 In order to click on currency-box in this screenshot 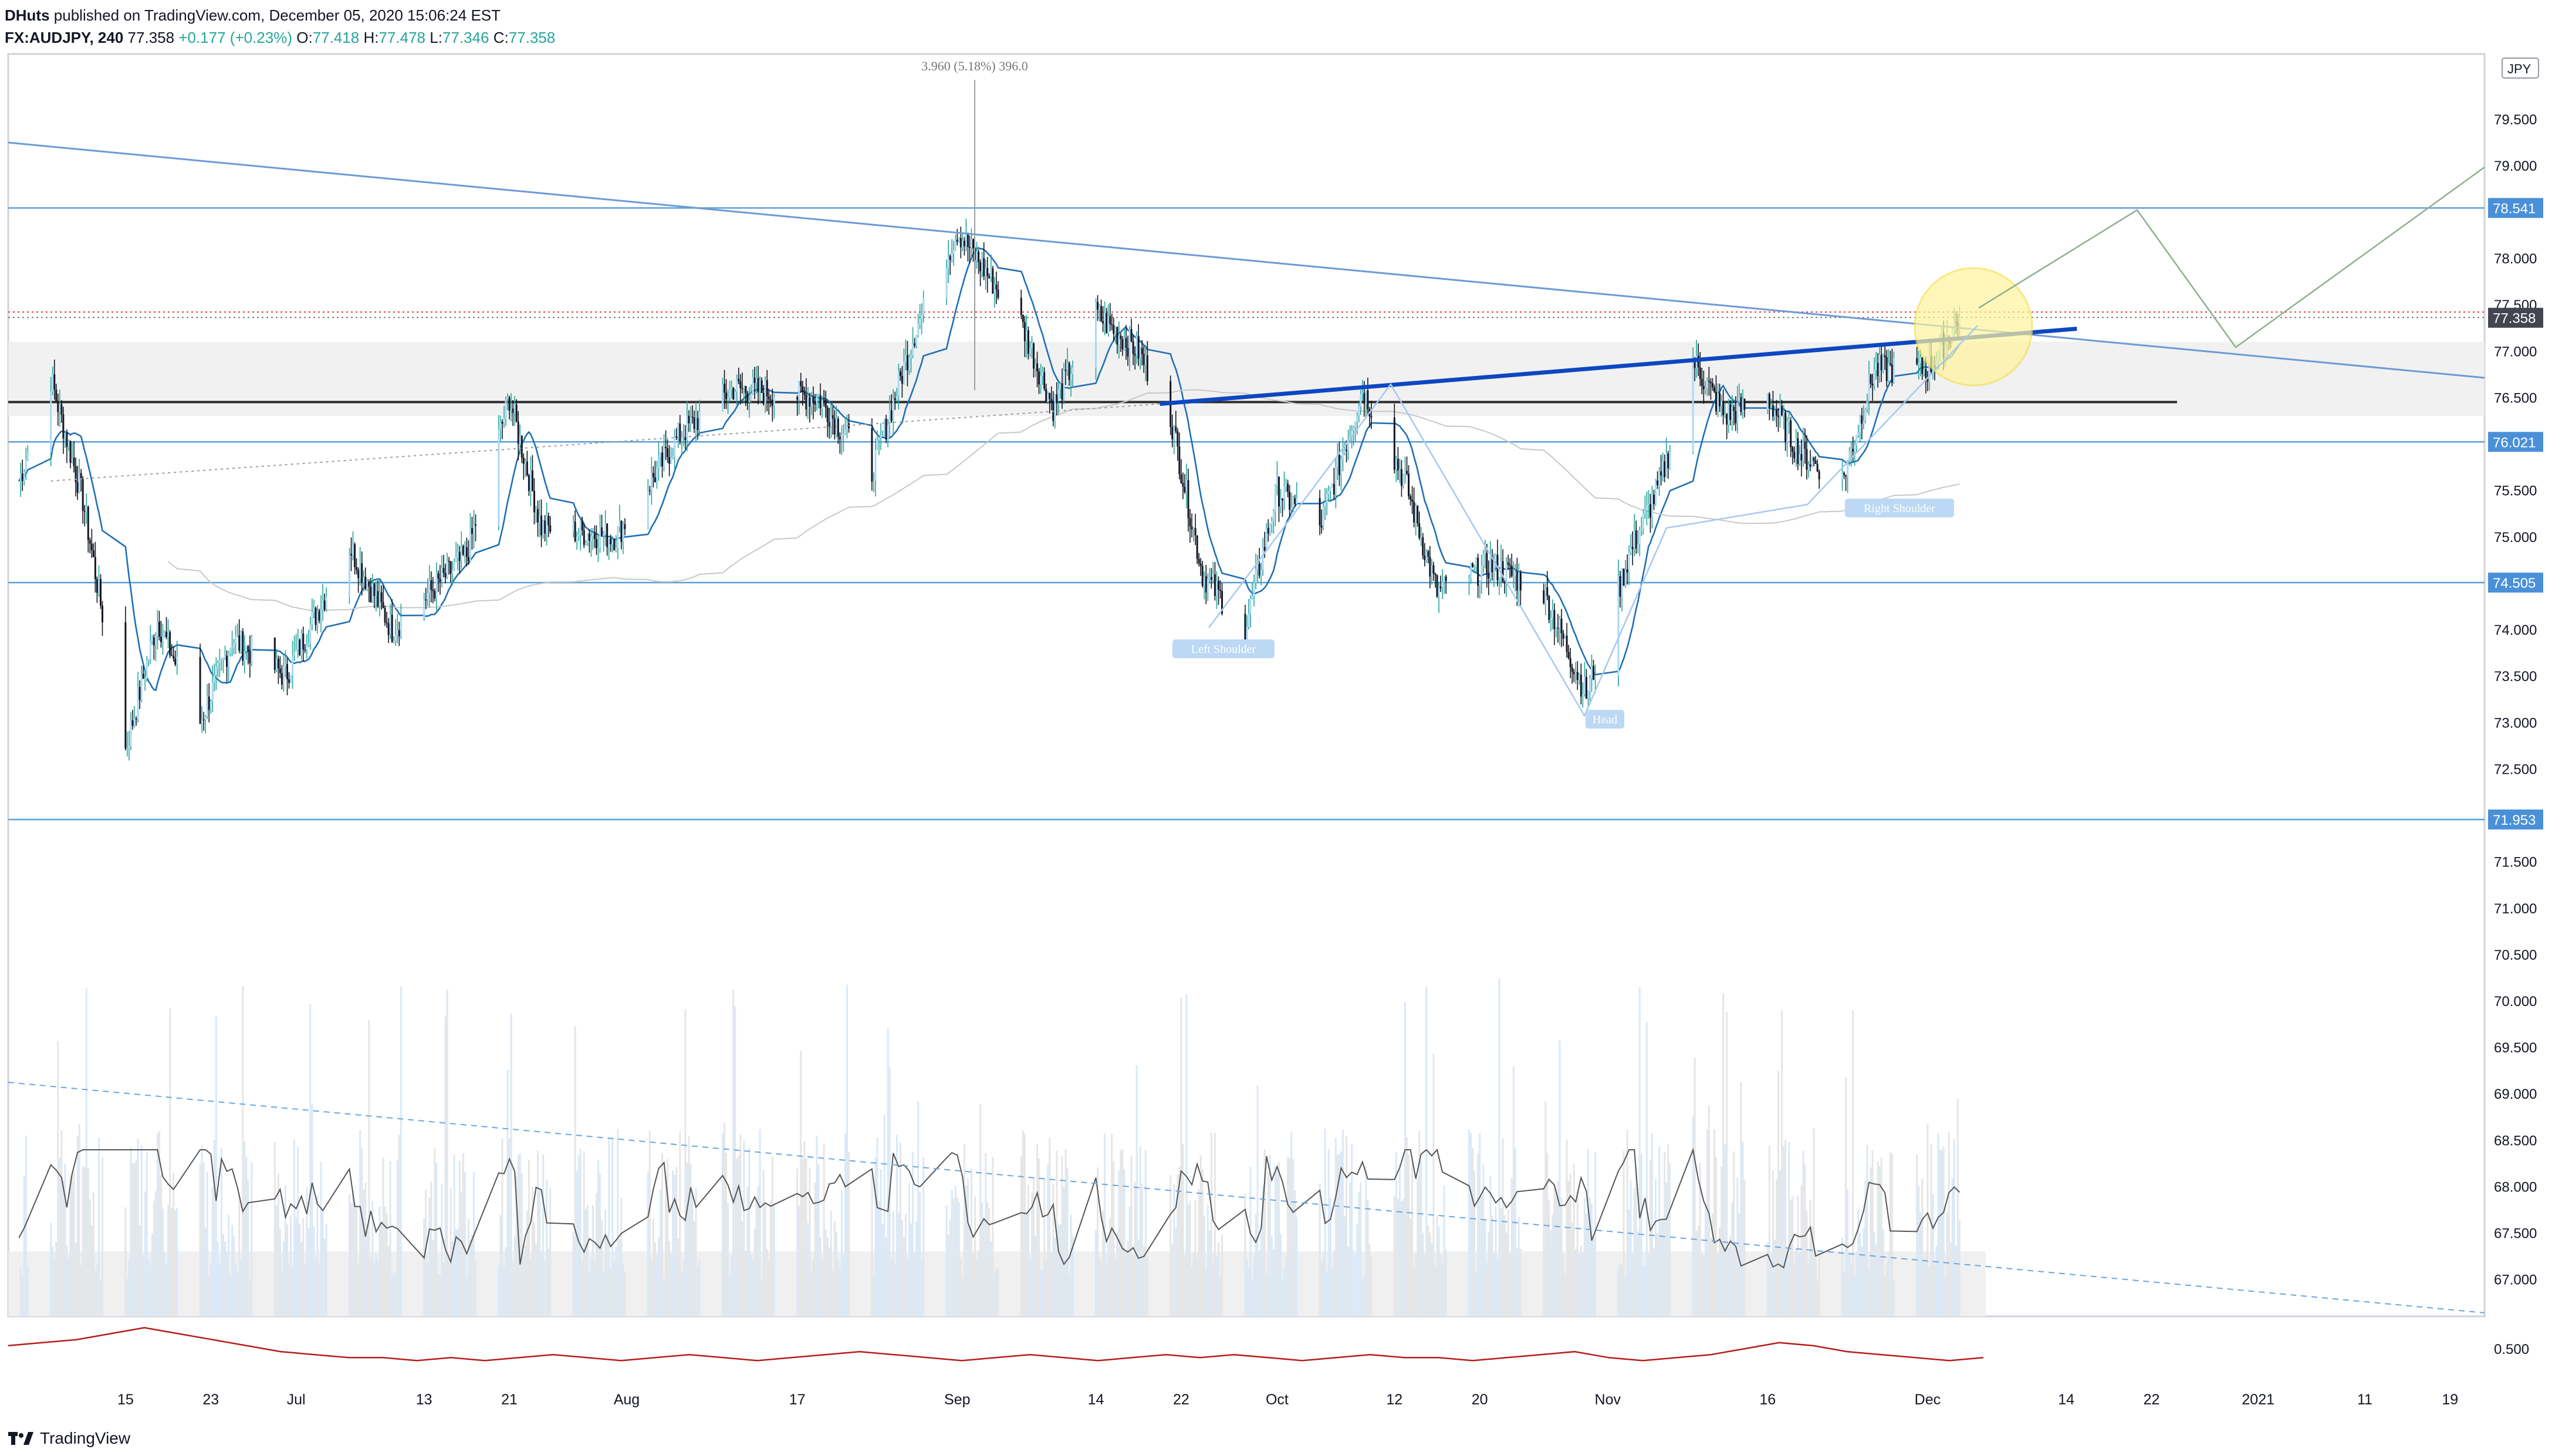, I will do `click(2520, 68)`.